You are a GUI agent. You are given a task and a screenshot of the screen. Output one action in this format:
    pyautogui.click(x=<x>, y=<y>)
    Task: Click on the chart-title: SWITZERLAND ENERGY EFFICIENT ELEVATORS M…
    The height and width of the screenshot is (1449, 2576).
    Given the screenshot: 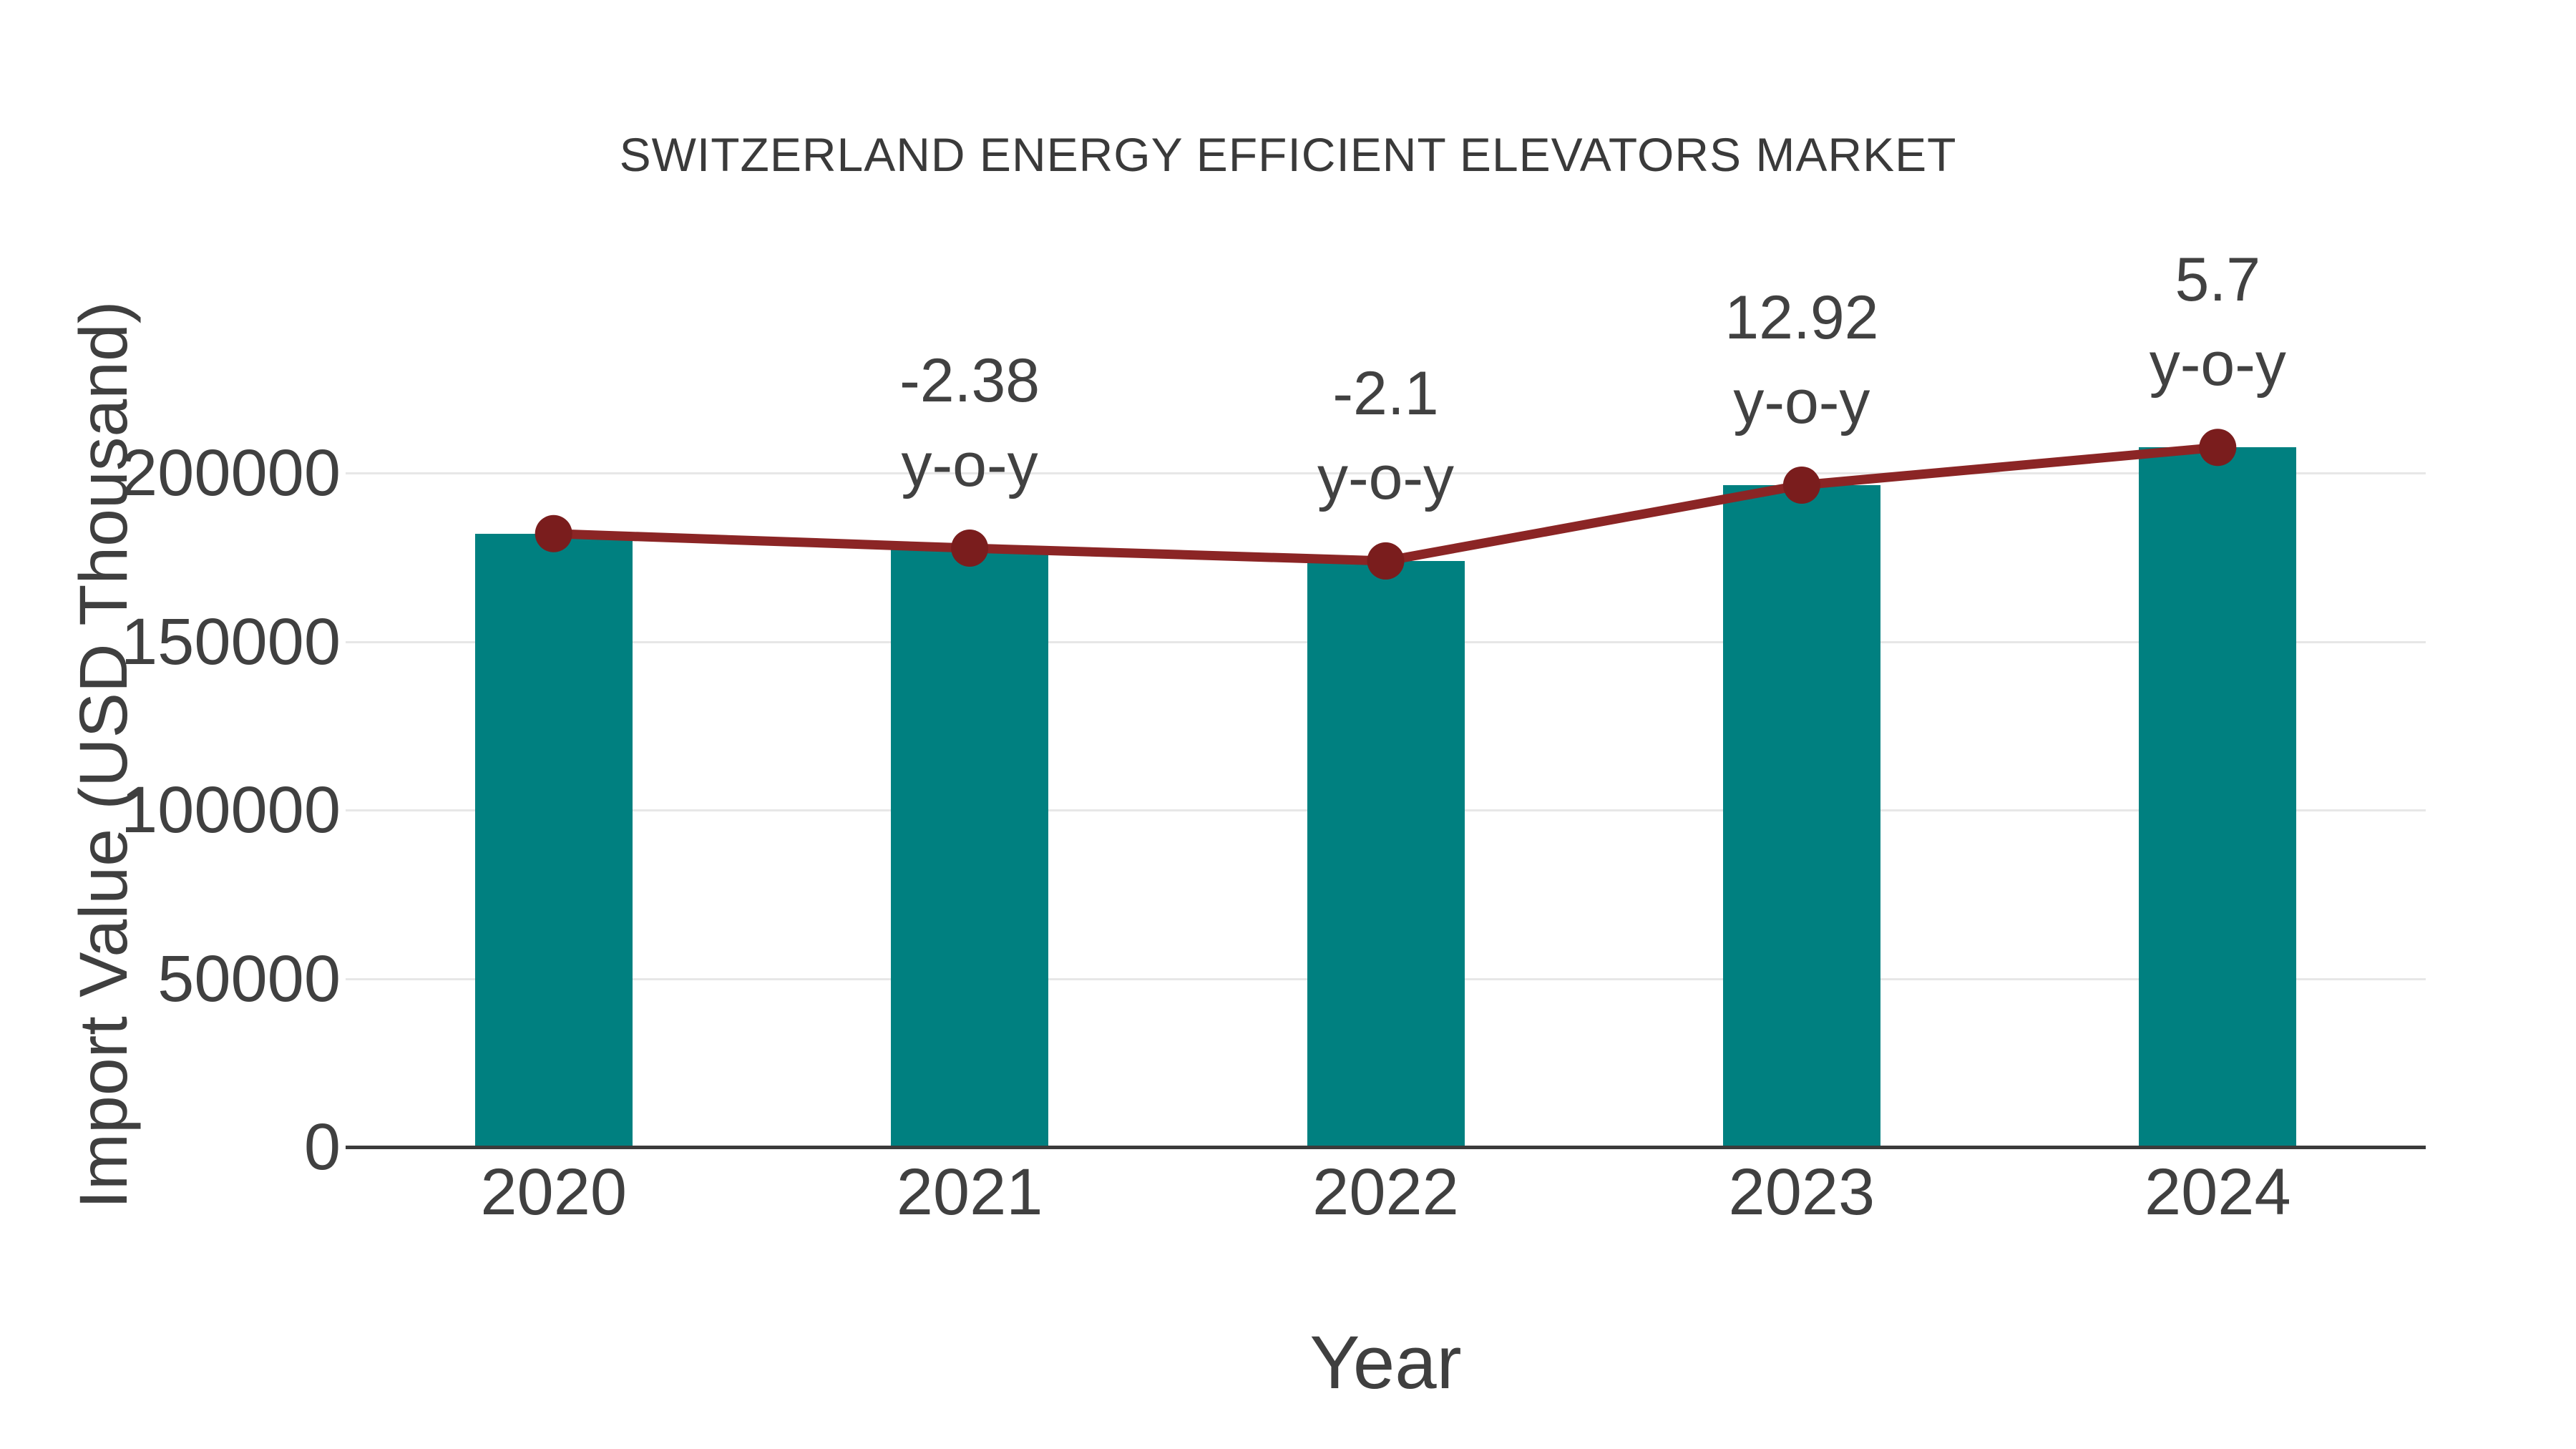 What is the action you would take?
    pyautogui.click(x=1288, y=154)
    